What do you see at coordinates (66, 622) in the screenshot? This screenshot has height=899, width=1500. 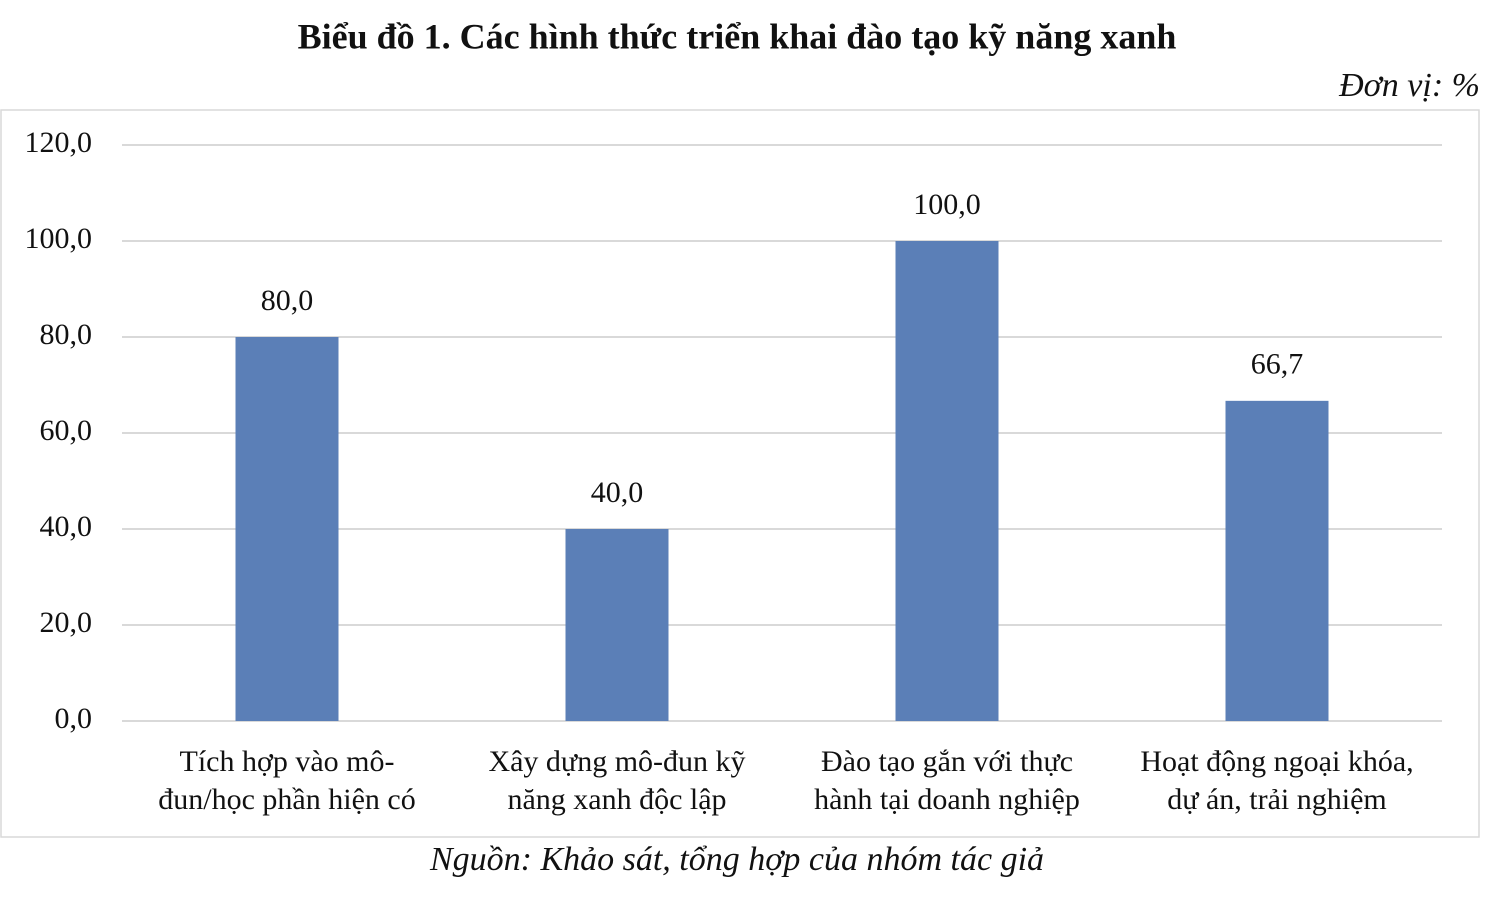 I see `y-tick-label: 20,0` at bounding box center [66, 622].